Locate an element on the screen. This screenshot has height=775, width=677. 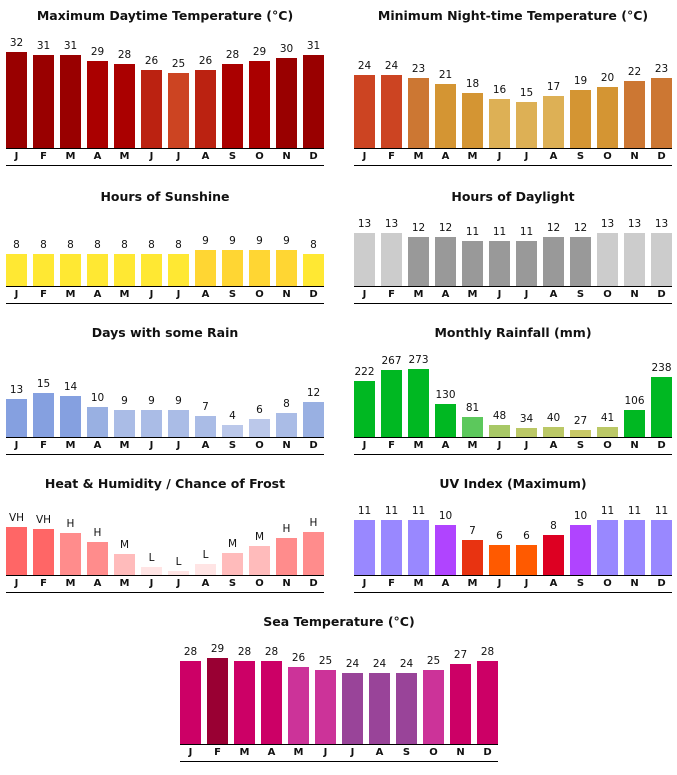
data-label: 6 is located at coordinates (499, 536).